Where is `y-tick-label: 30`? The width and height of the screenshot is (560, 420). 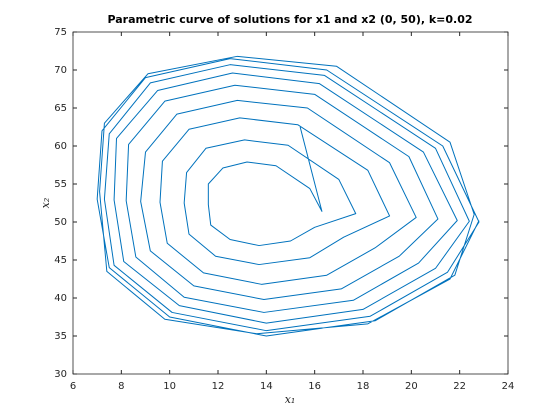 y-tick-label: 30 is located at coordinates (60, 374).